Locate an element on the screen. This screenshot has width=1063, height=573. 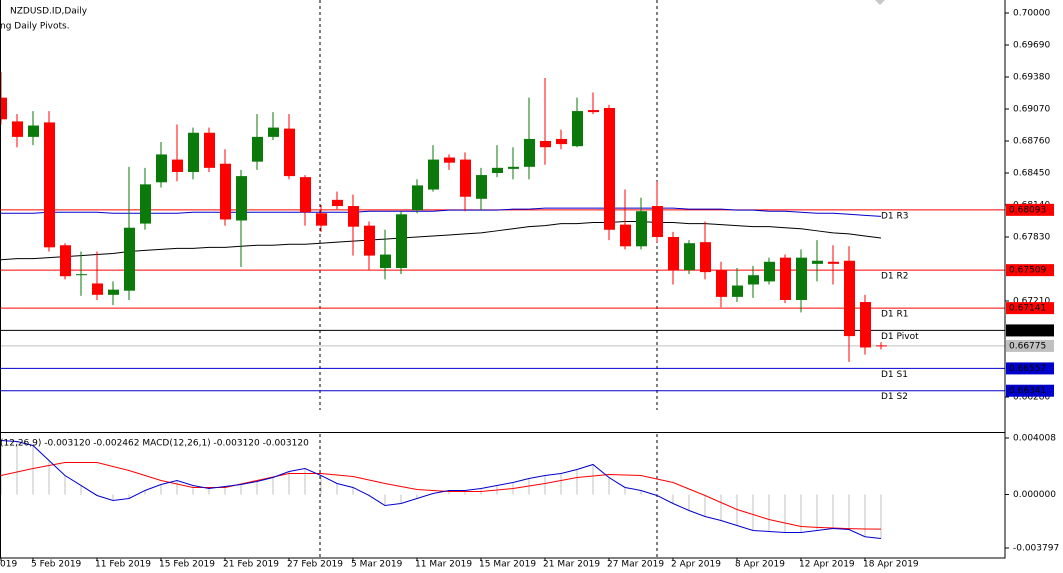
y-tick-label: 0.70000 is located at coordinates (1031, 14).